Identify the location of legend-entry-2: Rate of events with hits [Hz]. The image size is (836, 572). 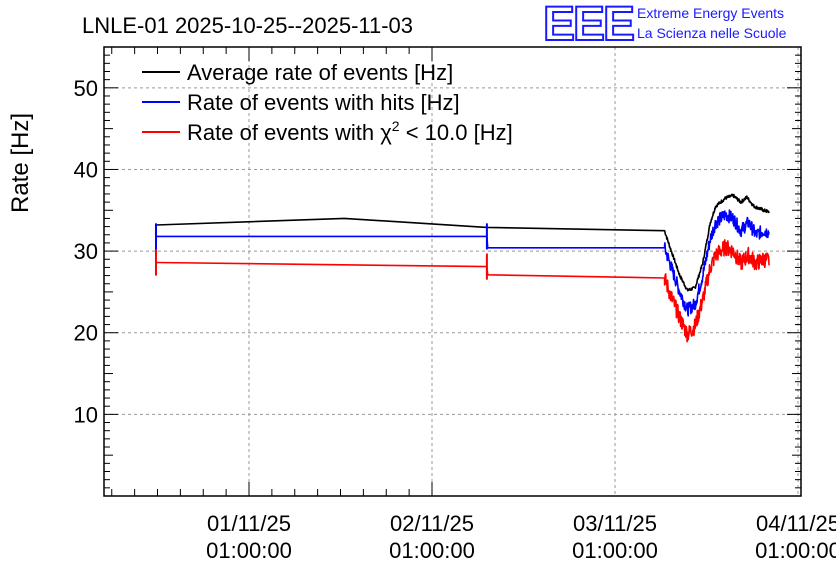
(323, 102).